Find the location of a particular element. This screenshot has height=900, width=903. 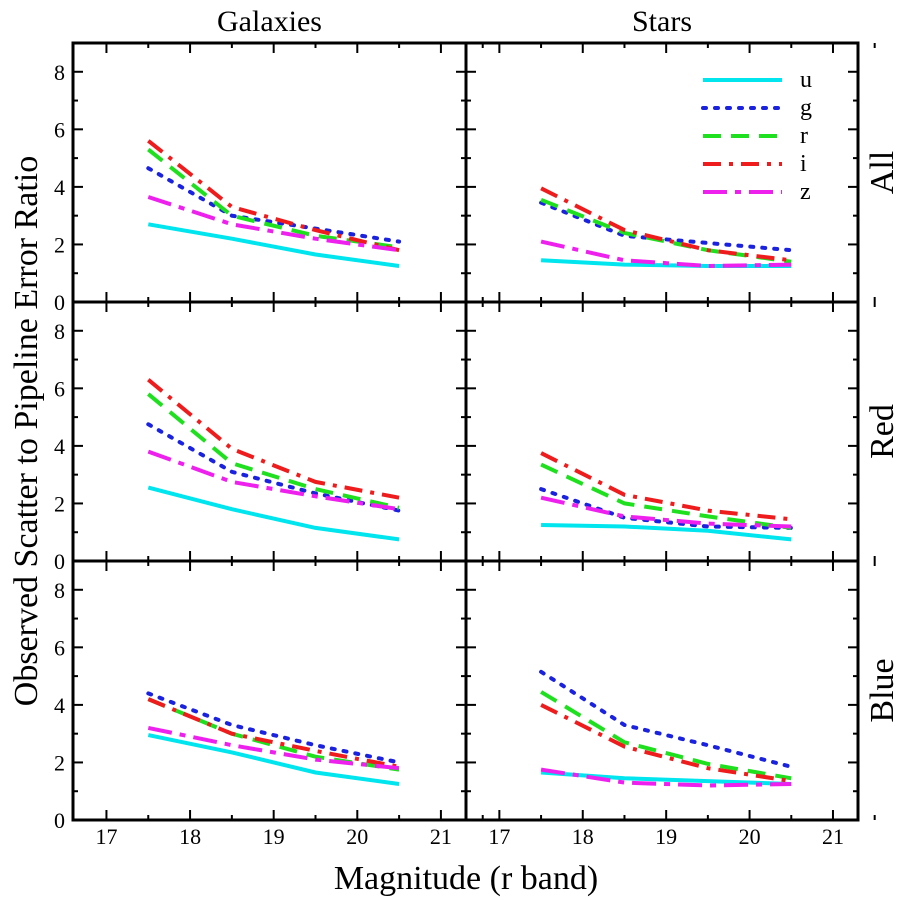

series-line-g-all-stars is located at coordinates (666, 226).